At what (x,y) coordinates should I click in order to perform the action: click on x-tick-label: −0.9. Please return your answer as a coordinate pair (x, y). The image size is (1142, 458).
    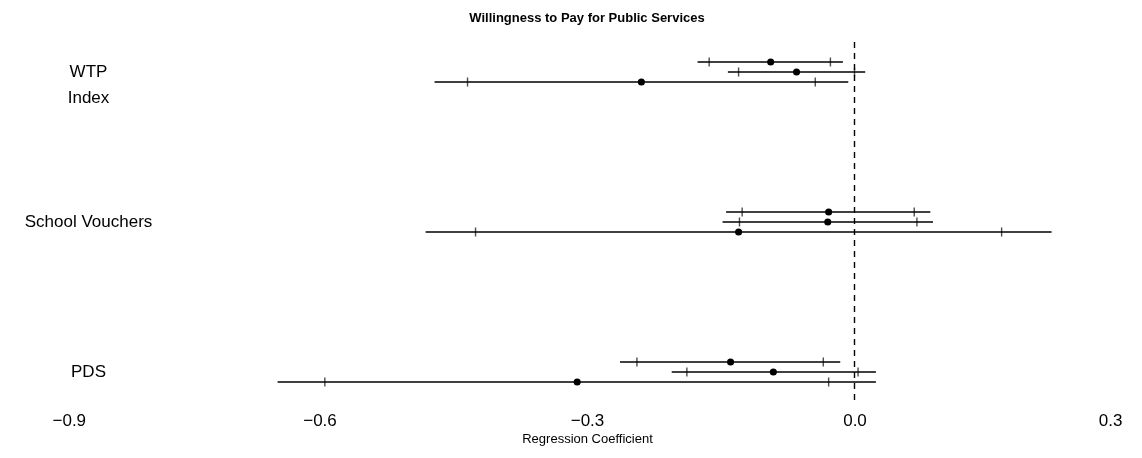
    Looking at the image, I should click on (69, 420).